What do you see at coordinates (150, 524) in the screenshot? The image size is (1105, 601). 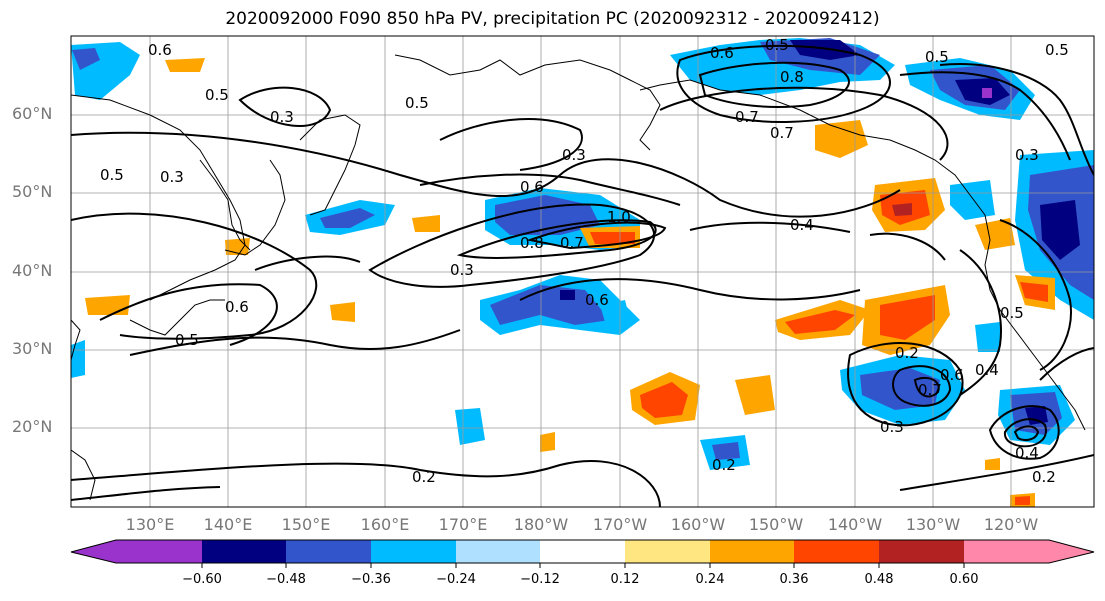 I see `lon-label: 130°E` at bounding box center [150, 524].